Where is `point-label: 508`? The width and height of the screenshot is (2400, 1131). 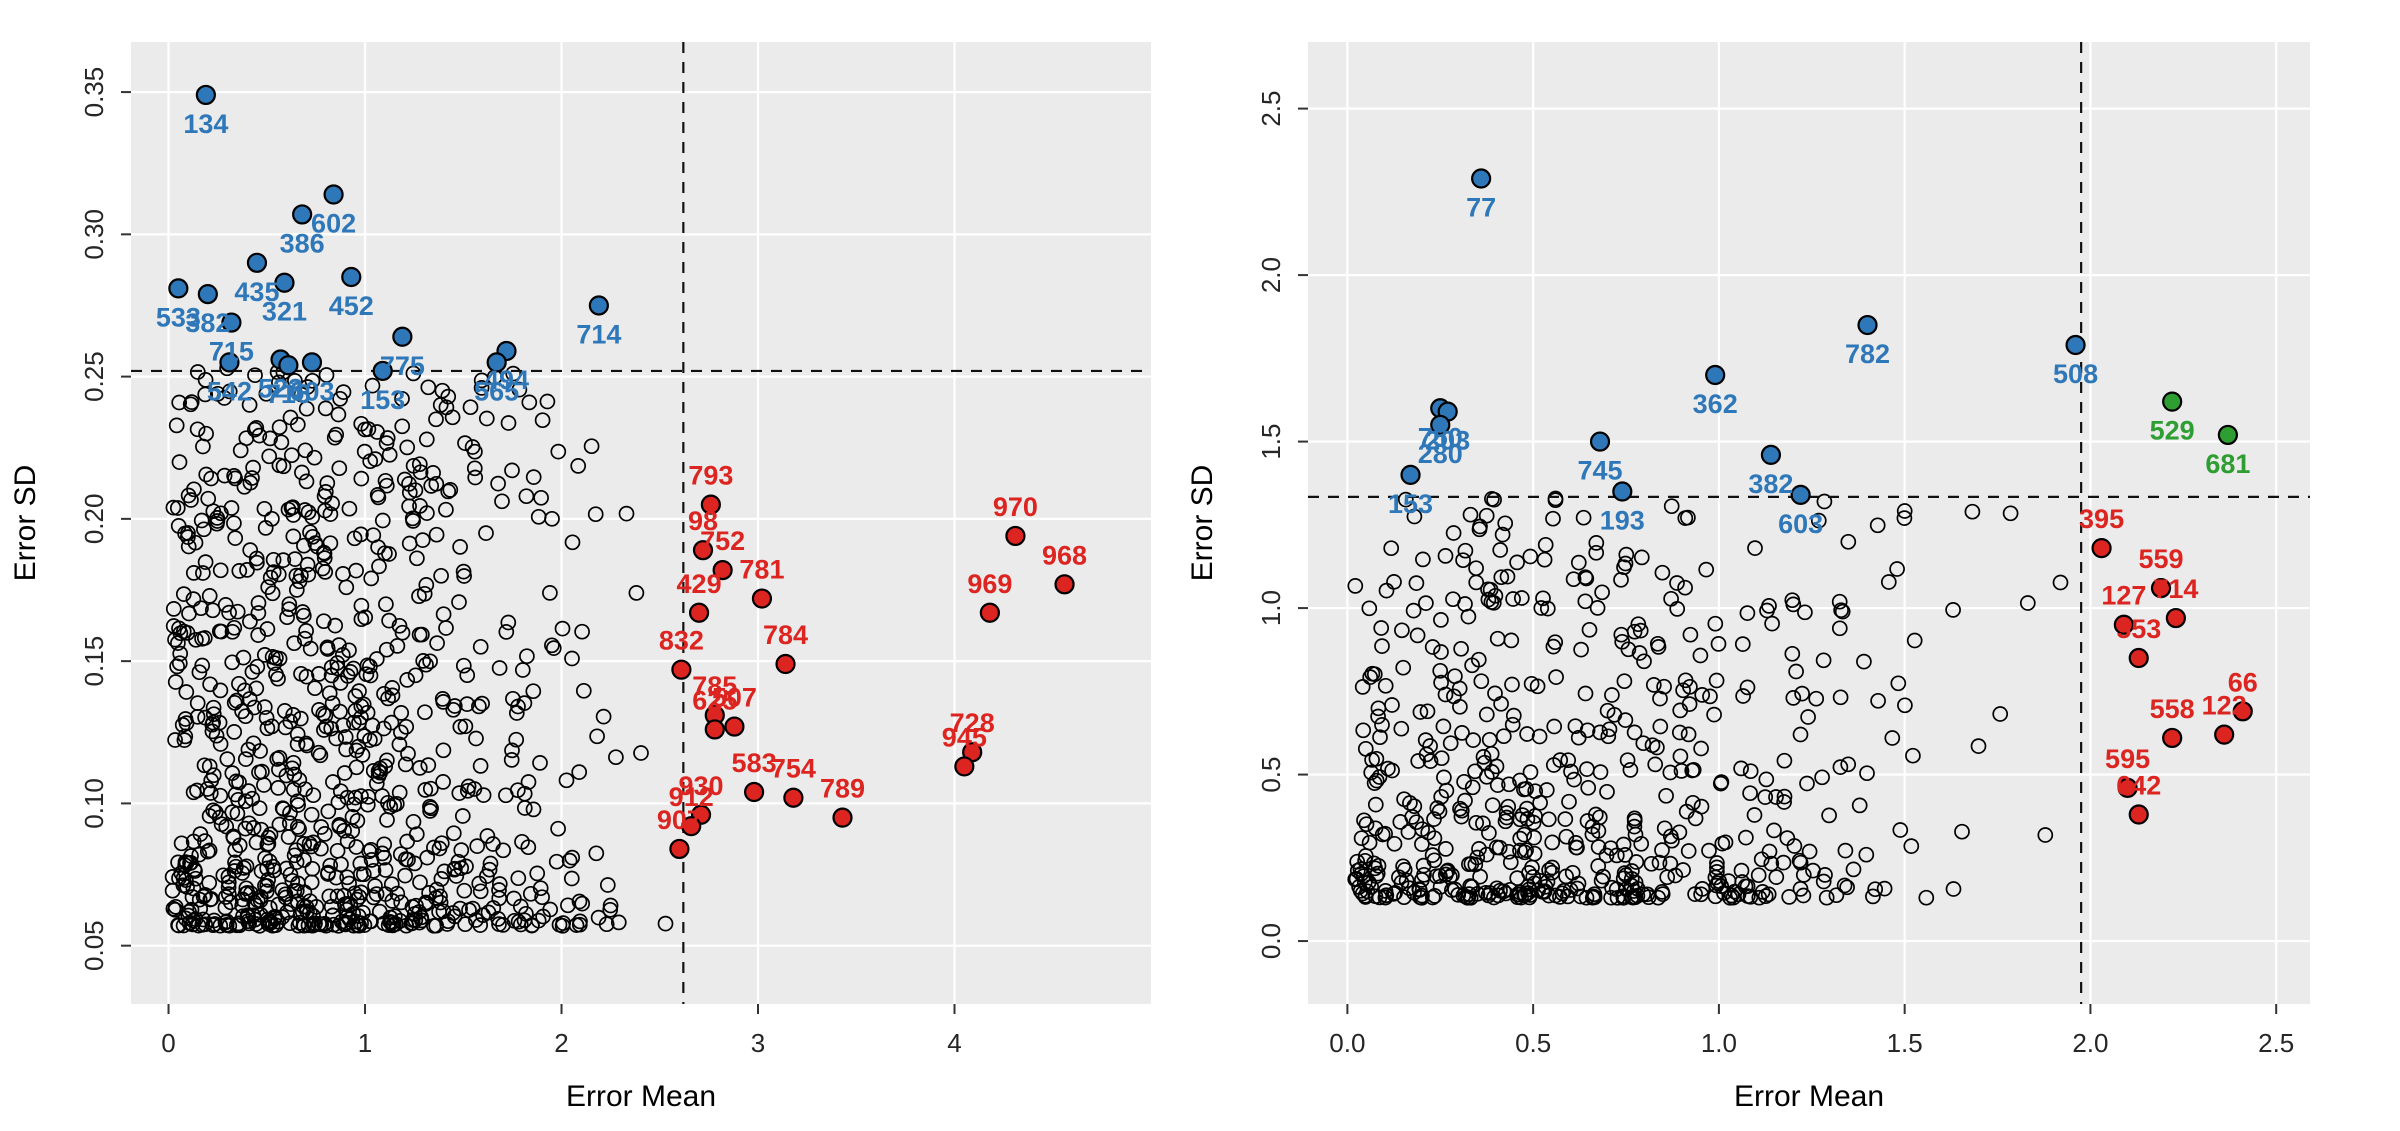
point-label: 508 is located at coordinates (2075, 374).